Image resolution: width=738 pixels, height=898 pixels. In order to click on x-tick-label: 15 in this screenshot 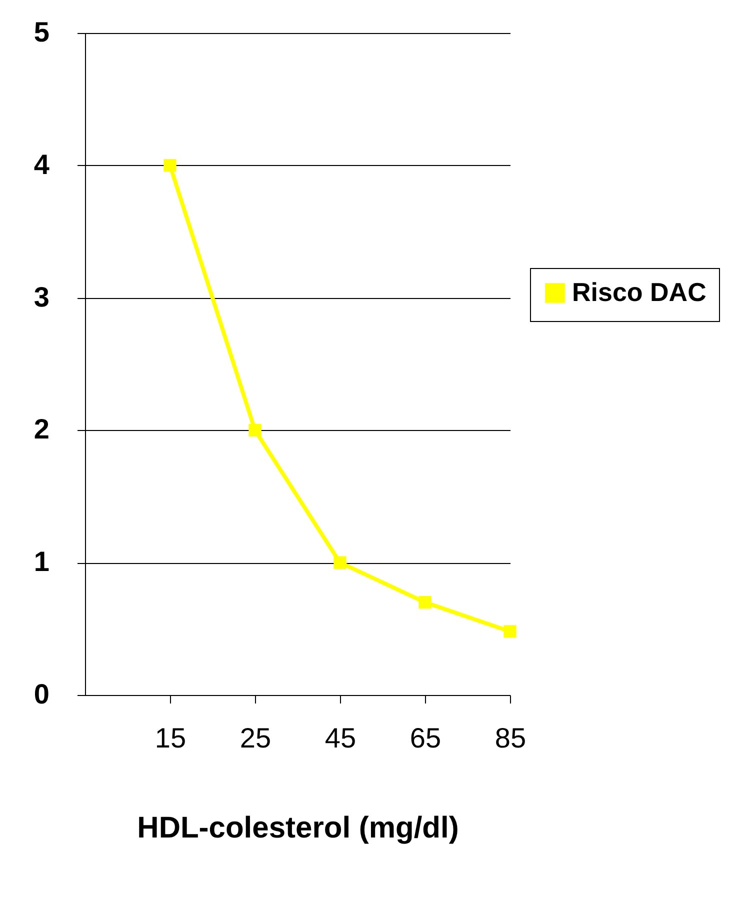, I will do `click(170, 738)`.